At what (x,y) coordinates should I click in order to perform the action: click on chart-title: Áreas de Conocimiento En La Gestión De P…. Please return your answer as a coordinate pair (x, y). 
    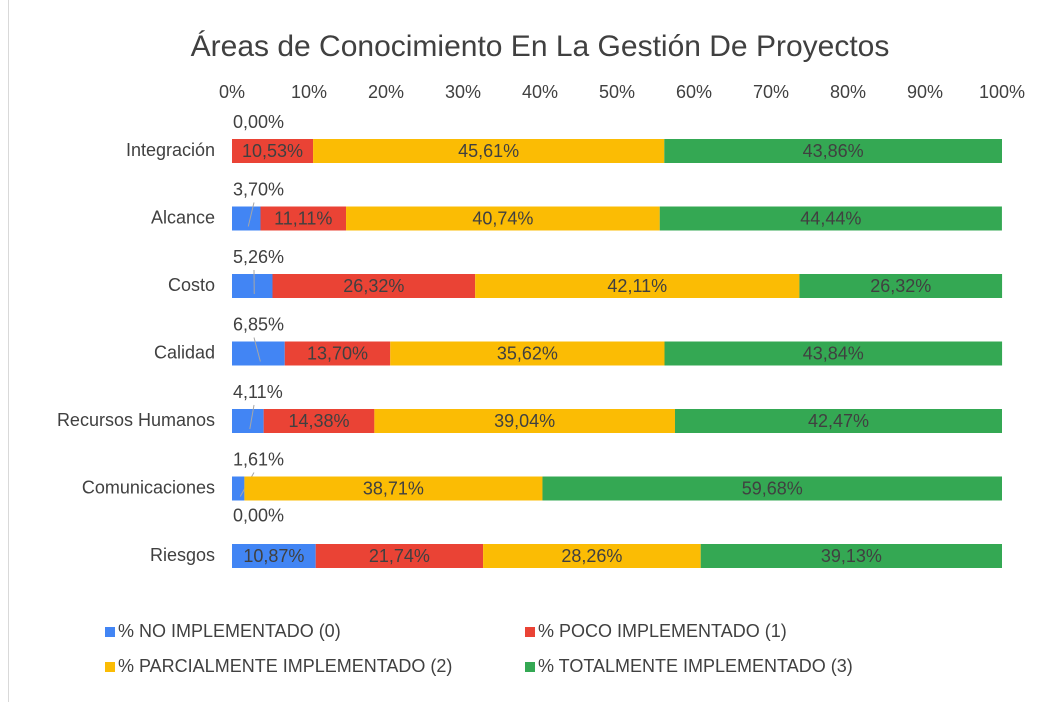
    Looking at the image, I should click on (540, 46).